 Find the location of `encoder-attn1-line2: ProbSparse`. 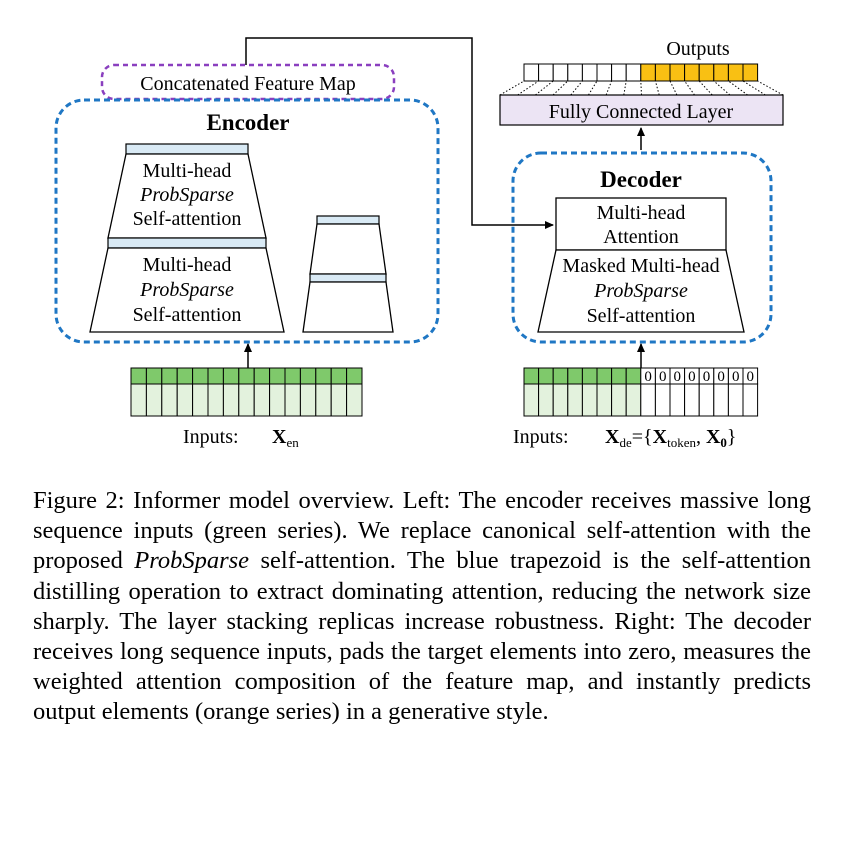

encoder-attn1-line2: ProbSparse is located at coordinates (186, 195).